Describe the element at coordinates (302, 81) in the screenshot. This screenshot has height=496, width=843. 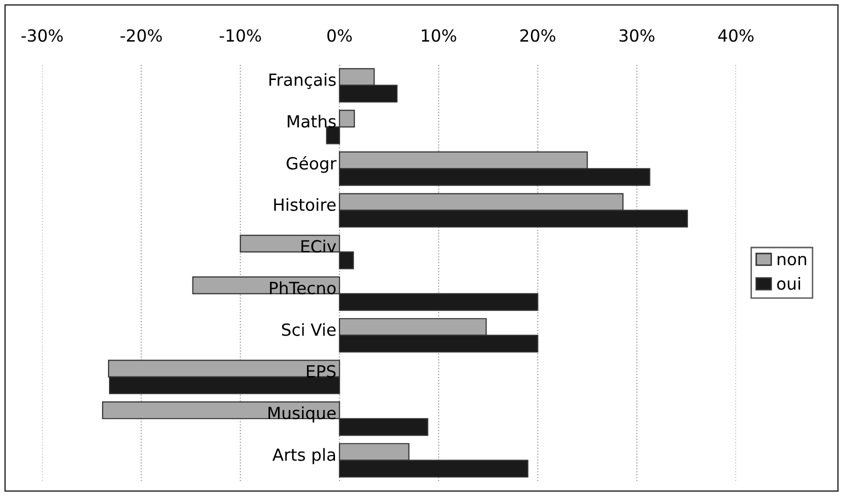
I see `y-tick-label: Français` at that location.